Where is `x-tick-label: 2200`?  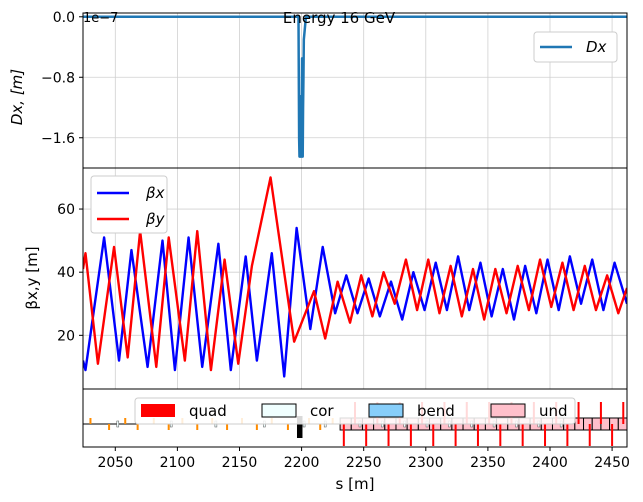 x-tick-label: 2200 is located at coordinates (302, 463).